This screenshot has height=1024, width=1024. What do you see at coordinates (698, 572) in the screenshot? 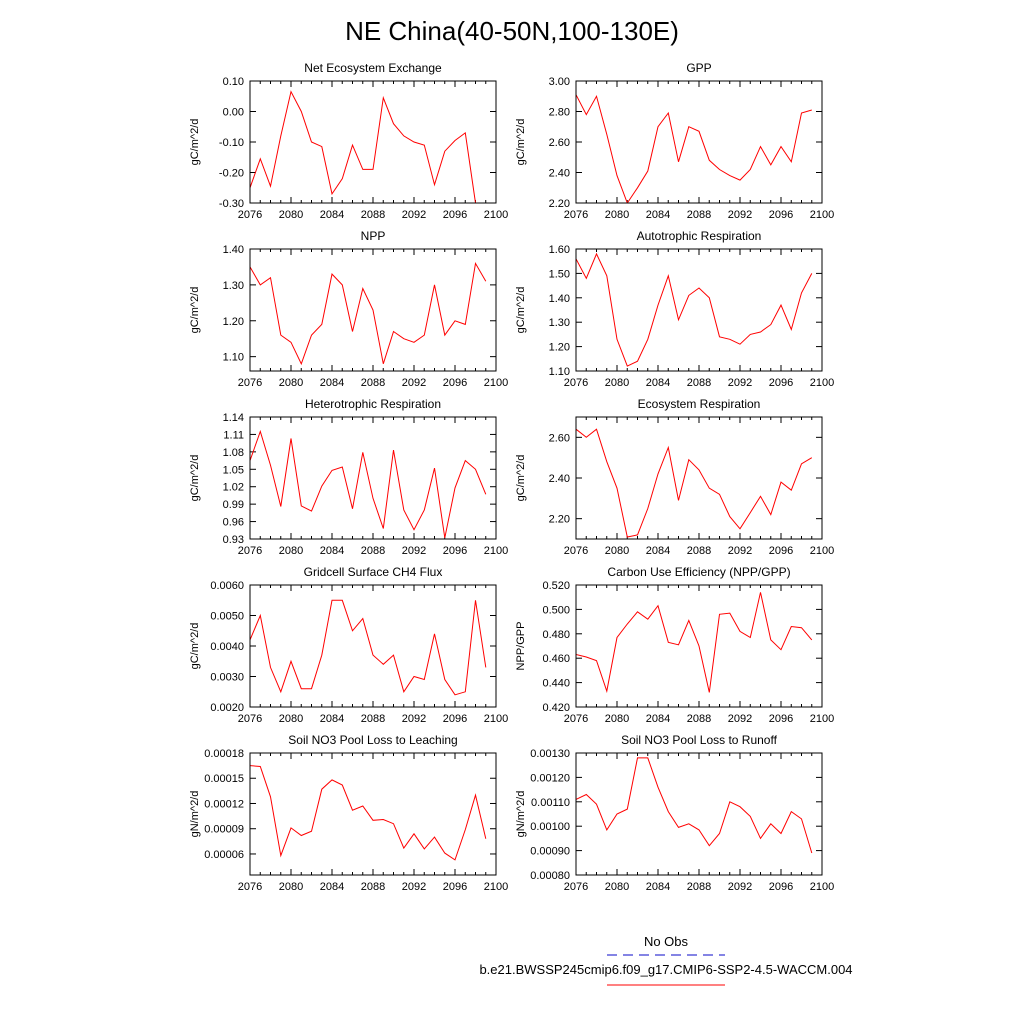
I see `panel-title: Carbon Use Efficiency (NPP/GPP)` at bounding box center [698, 572].